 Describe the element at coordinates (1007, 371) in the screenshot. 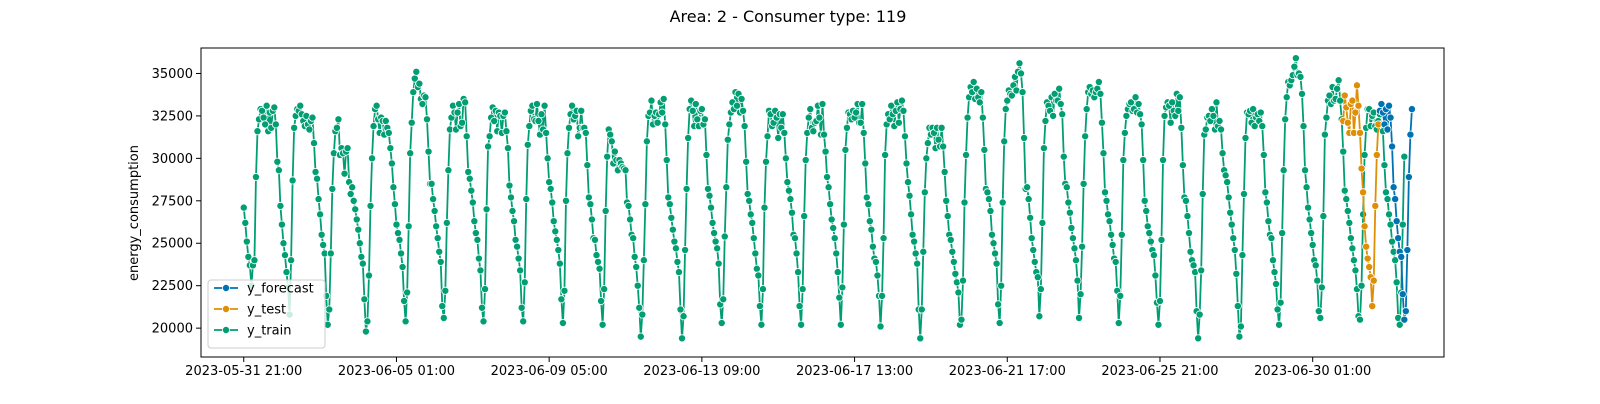

I see `x-tick-label: 2023-06-21 17:00` at that location.